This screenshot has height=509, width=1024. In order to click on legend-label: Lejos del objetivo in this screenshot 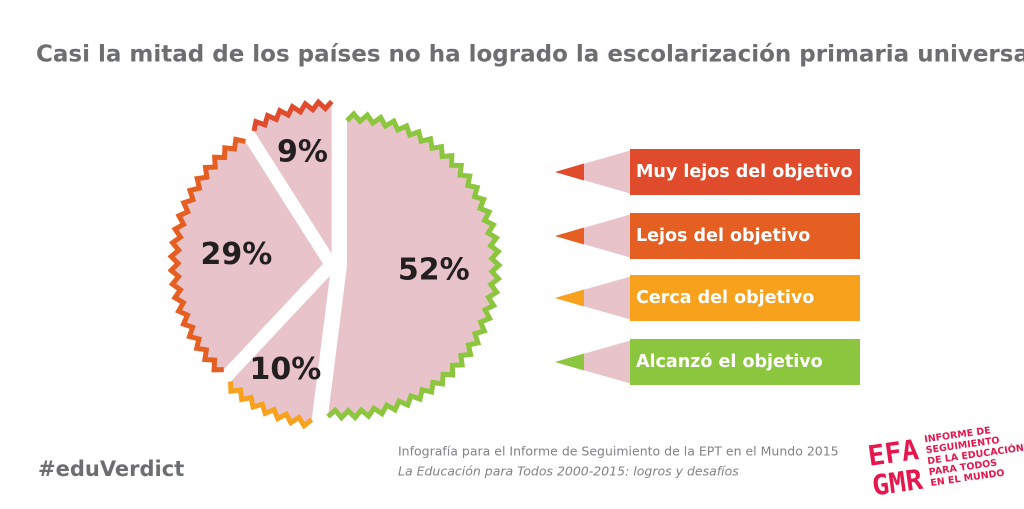, I will do `click(723, 236)`.